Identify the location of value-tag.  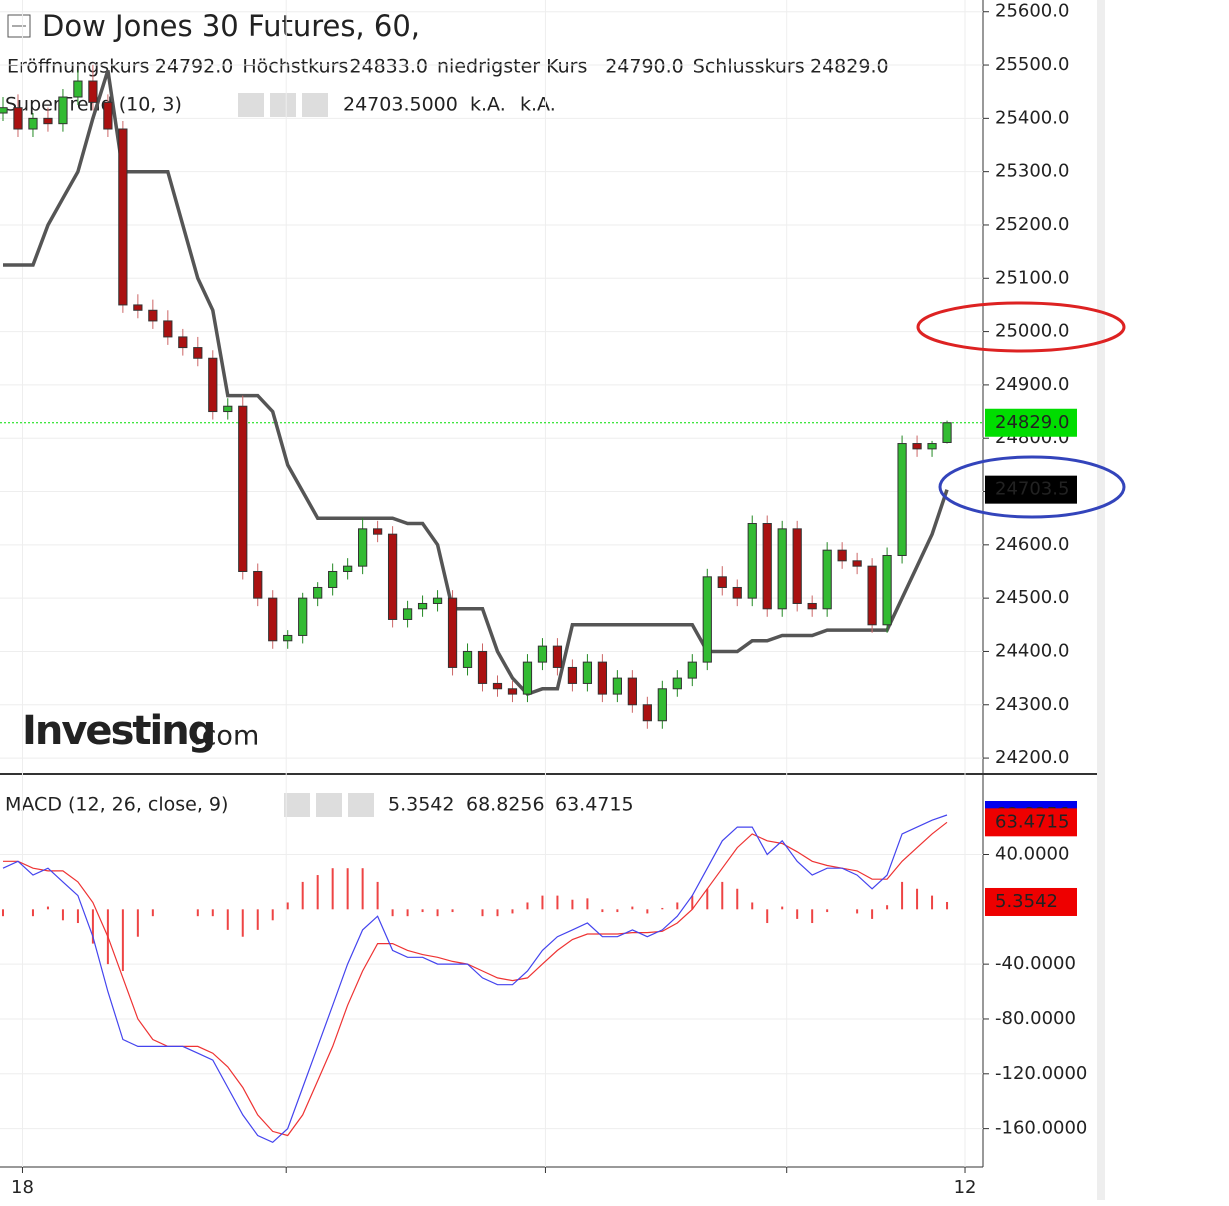
(1031, 901).